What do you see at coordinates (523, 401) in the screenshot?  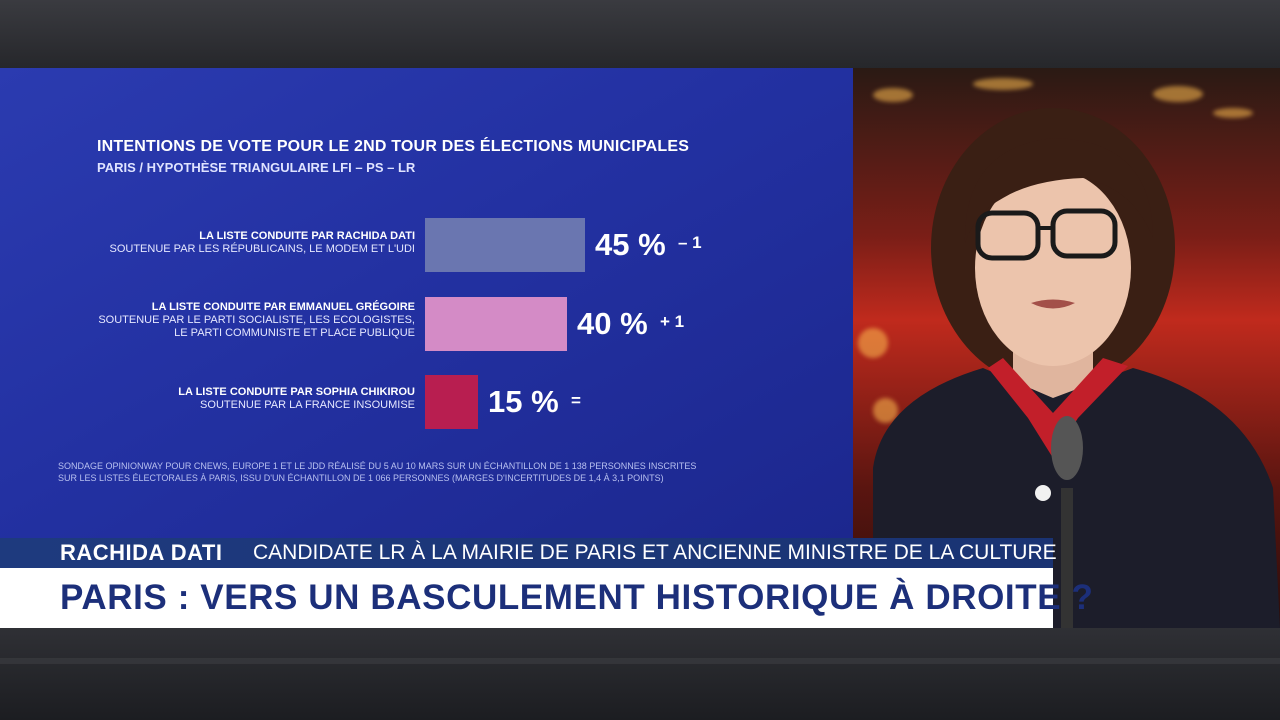 I see `value-label-chikirou: 15 %` at bounding box center [523, 401].